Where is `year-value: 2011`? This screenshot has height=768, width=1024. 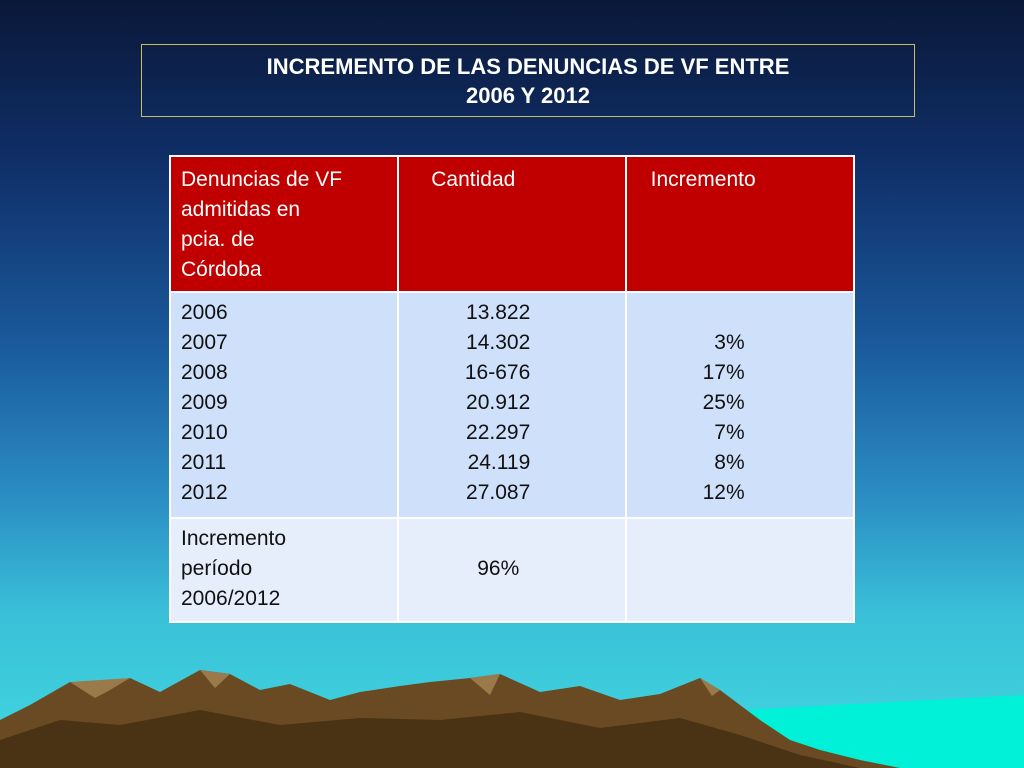 year-value: 2011 is located at coordinates (204, 462).